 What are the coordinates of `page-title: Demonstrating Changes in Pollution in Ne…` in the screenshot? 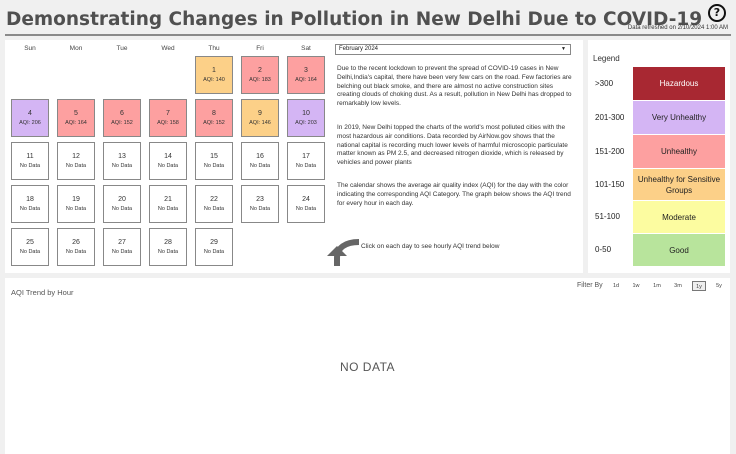 It's located at (354, 19).